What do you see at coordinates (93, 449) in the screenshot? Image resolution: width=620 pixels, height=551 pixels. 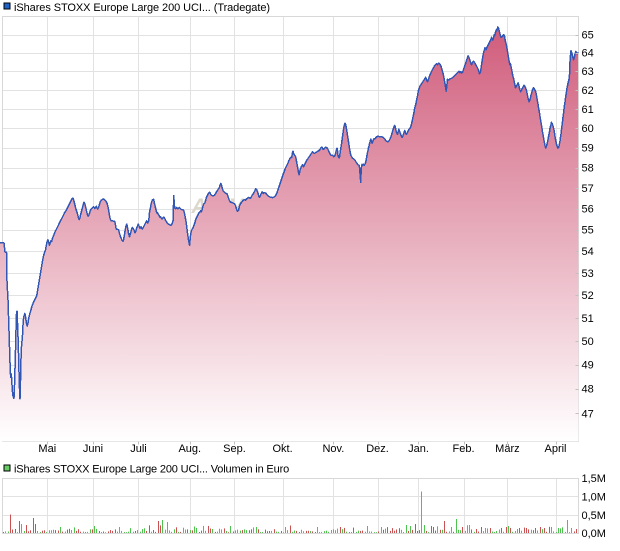 I see `svg-text: Juni` at bounding box center [93, 449].